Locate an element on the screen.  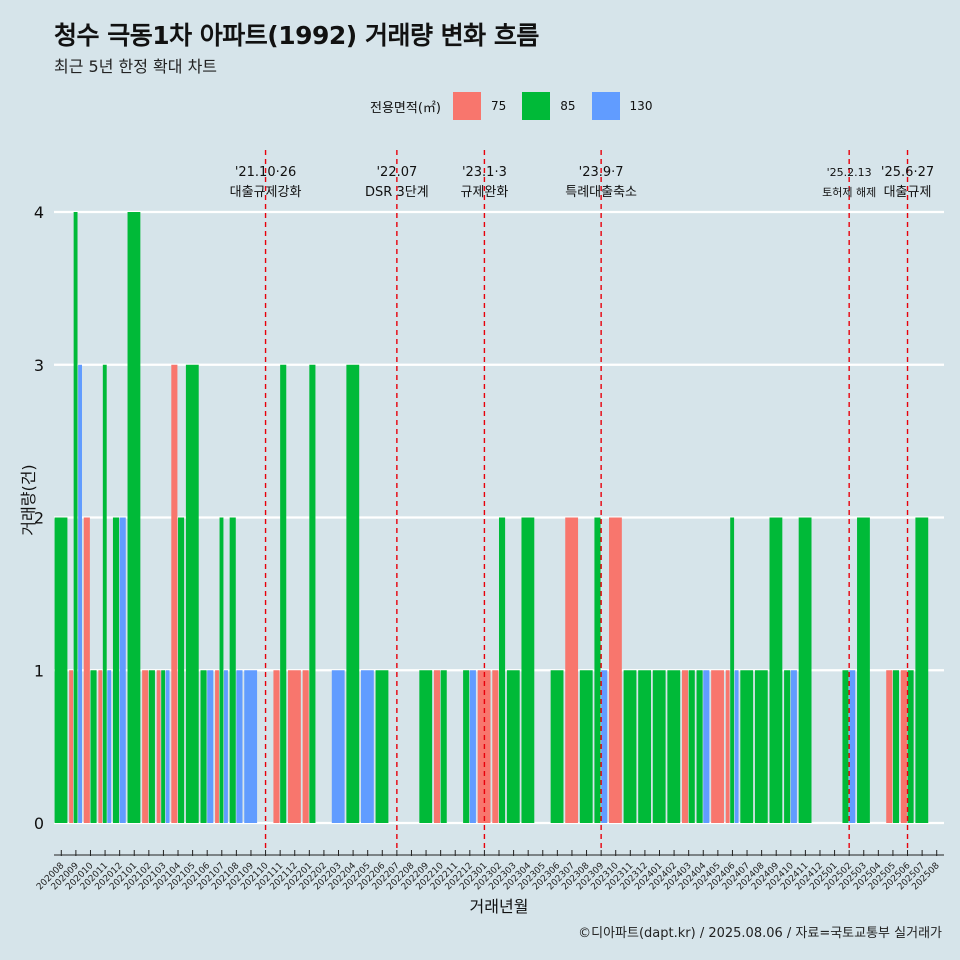
event-label-202110: 대출규제강화 is located at coordinates (266, 192).